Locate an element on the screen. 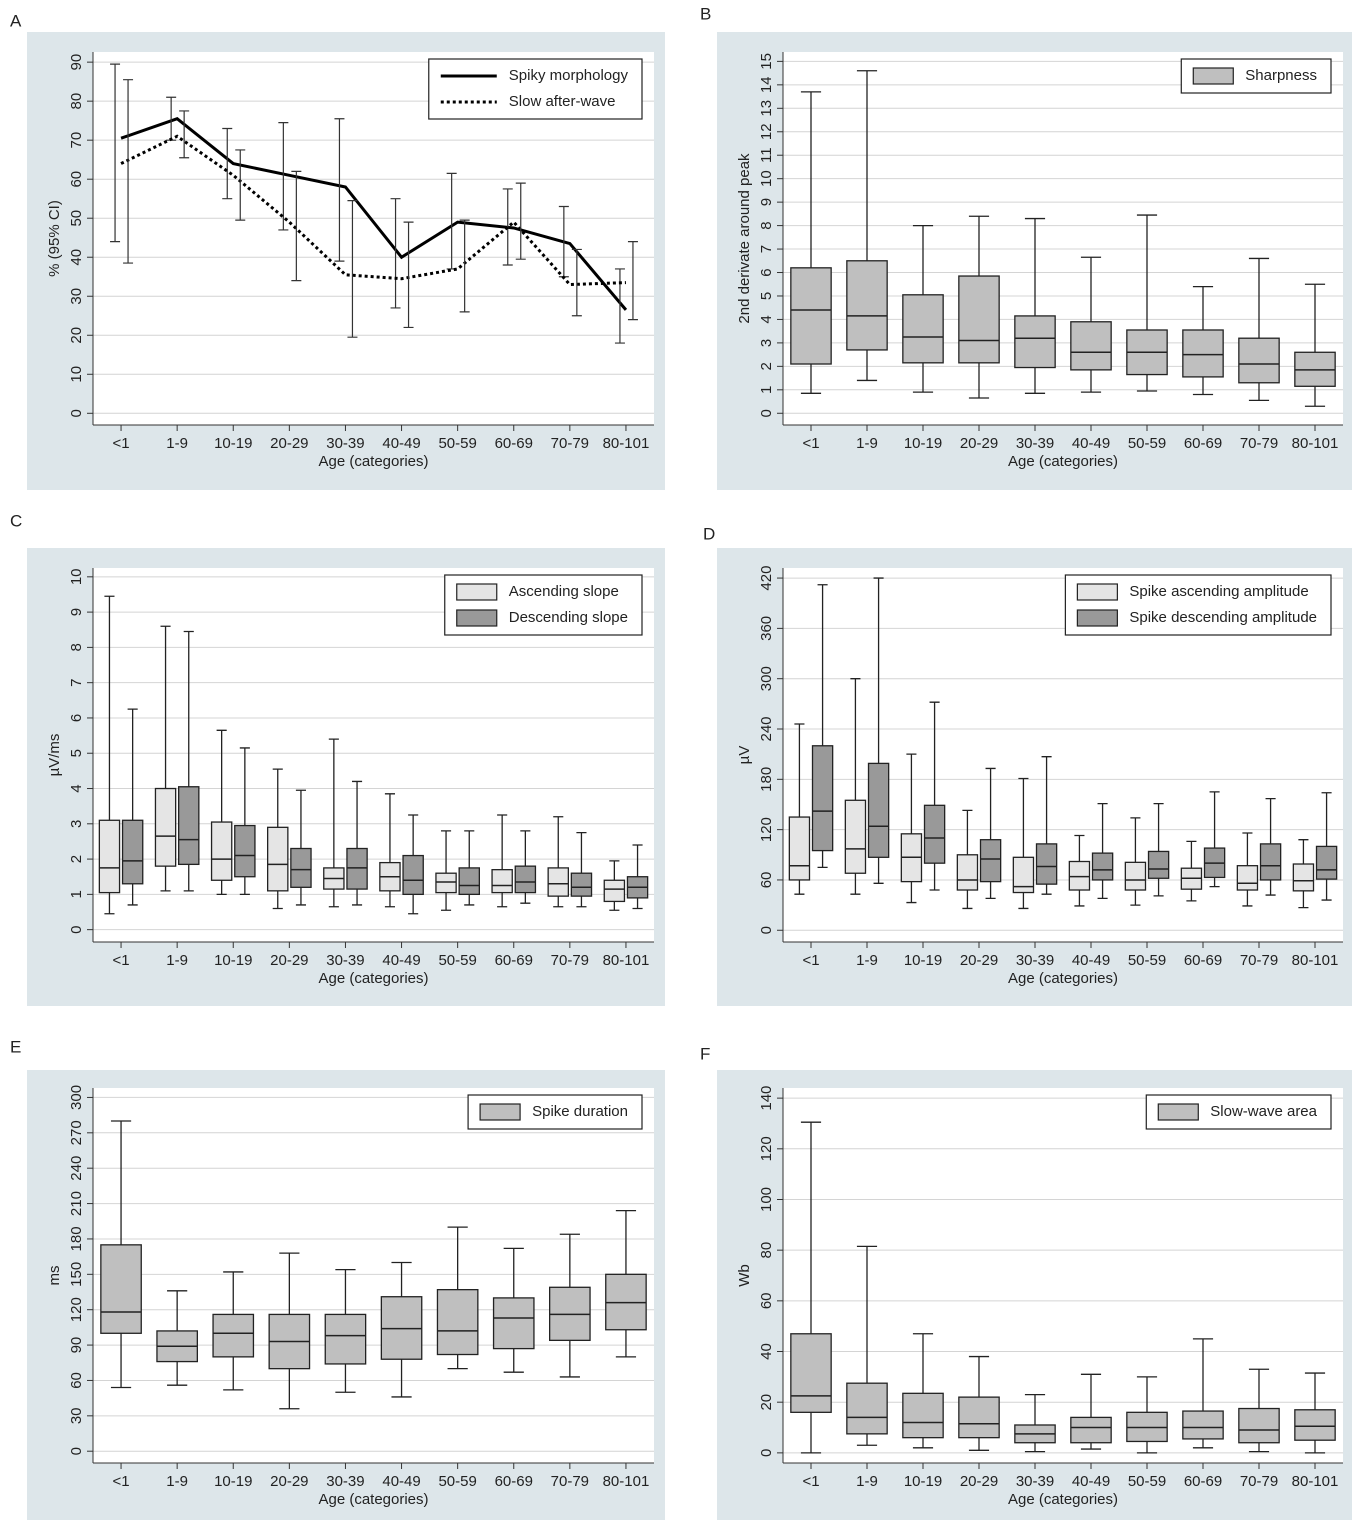 The height and width of the screenshot is (1521, 1353). y-axis-title: µV/ms is located at coordinates (54, 755).